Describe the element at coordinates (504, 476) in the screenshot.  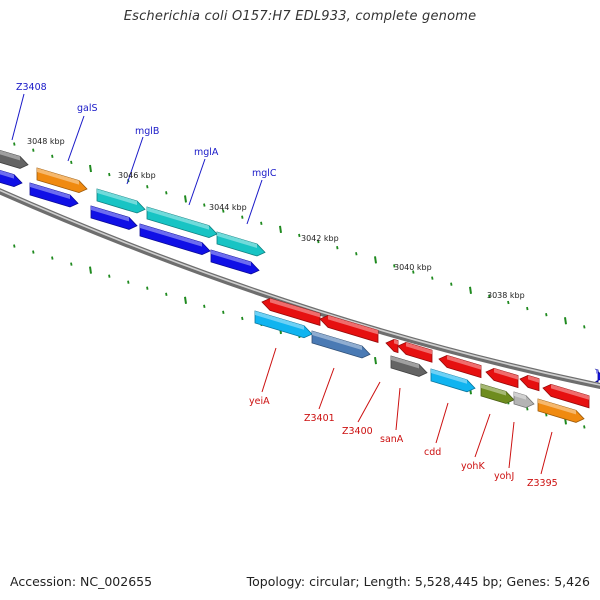
I see `gene-label-yohj: yohJ` at that location.